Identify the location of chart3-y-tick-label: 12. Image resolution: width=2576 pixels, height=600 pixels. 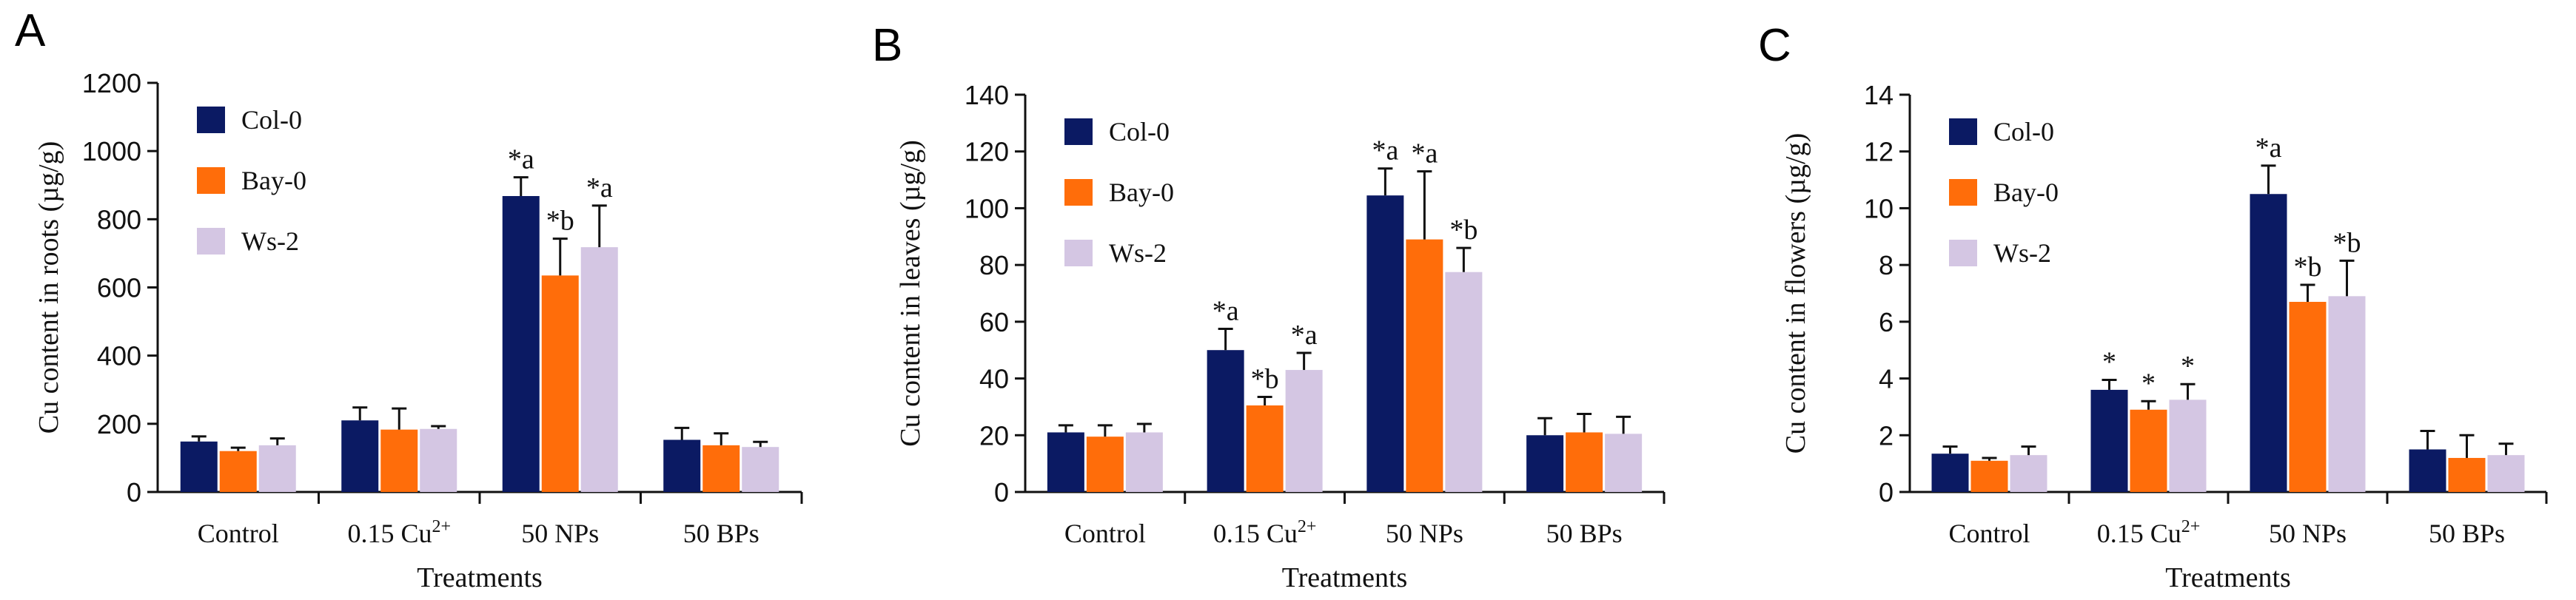
(1879, 152).